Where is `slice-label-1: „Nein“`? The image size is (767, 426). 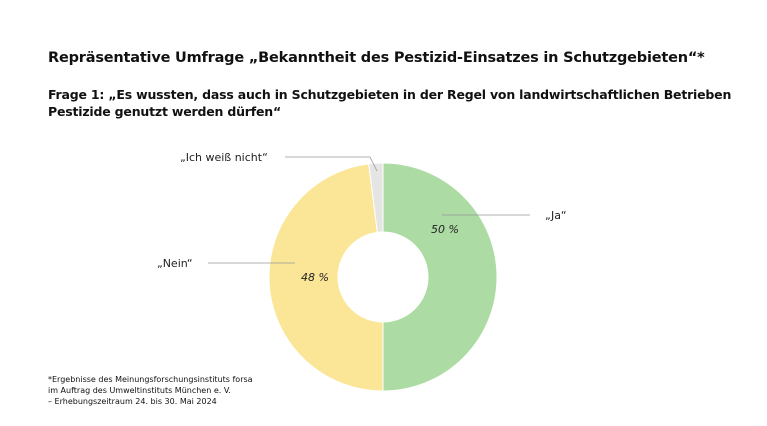
slice-label-1: „Nein“ is located at coordinates (175, 263).